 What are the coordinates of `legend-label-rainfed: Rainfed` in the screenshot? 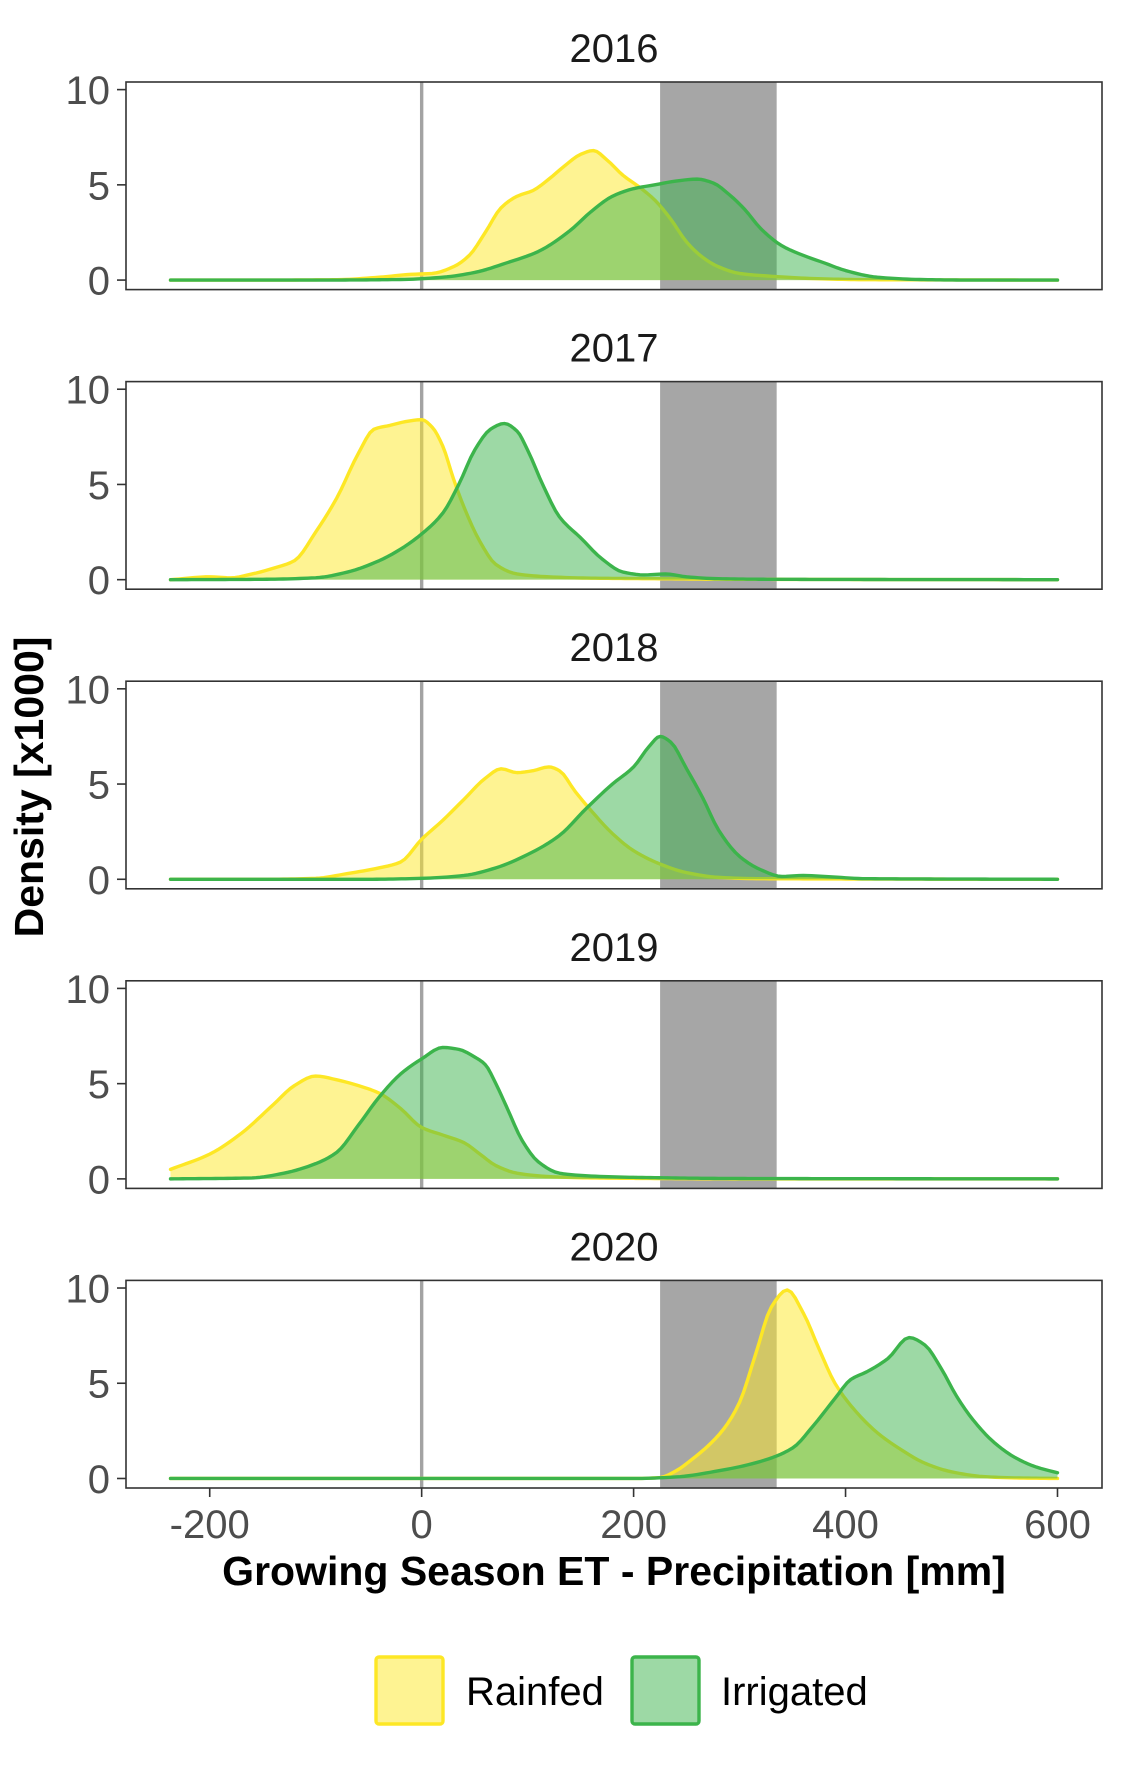 It's located at (535, 1692).